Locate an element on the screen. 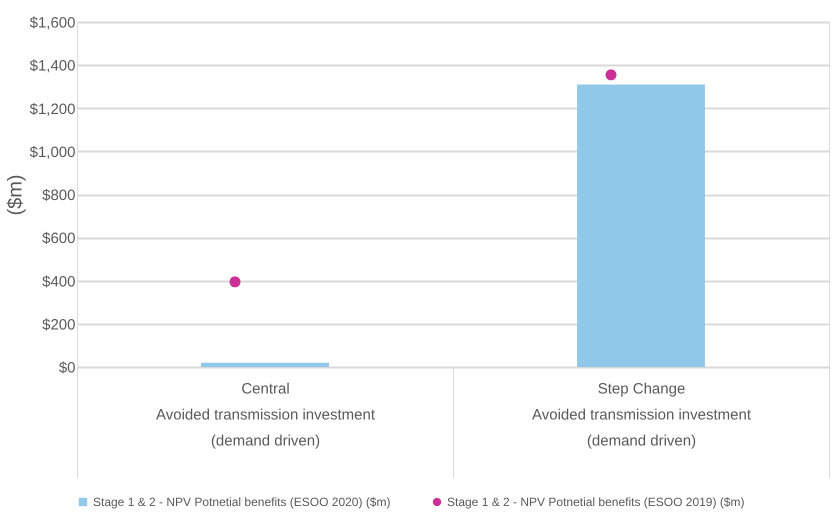 The width and height of the screenshot is (840, 513). legend-label: Stage 1 & 2 - NPV Potnetial benefits (ESOO 2019) ($m) is located at coordinates (595, 502).